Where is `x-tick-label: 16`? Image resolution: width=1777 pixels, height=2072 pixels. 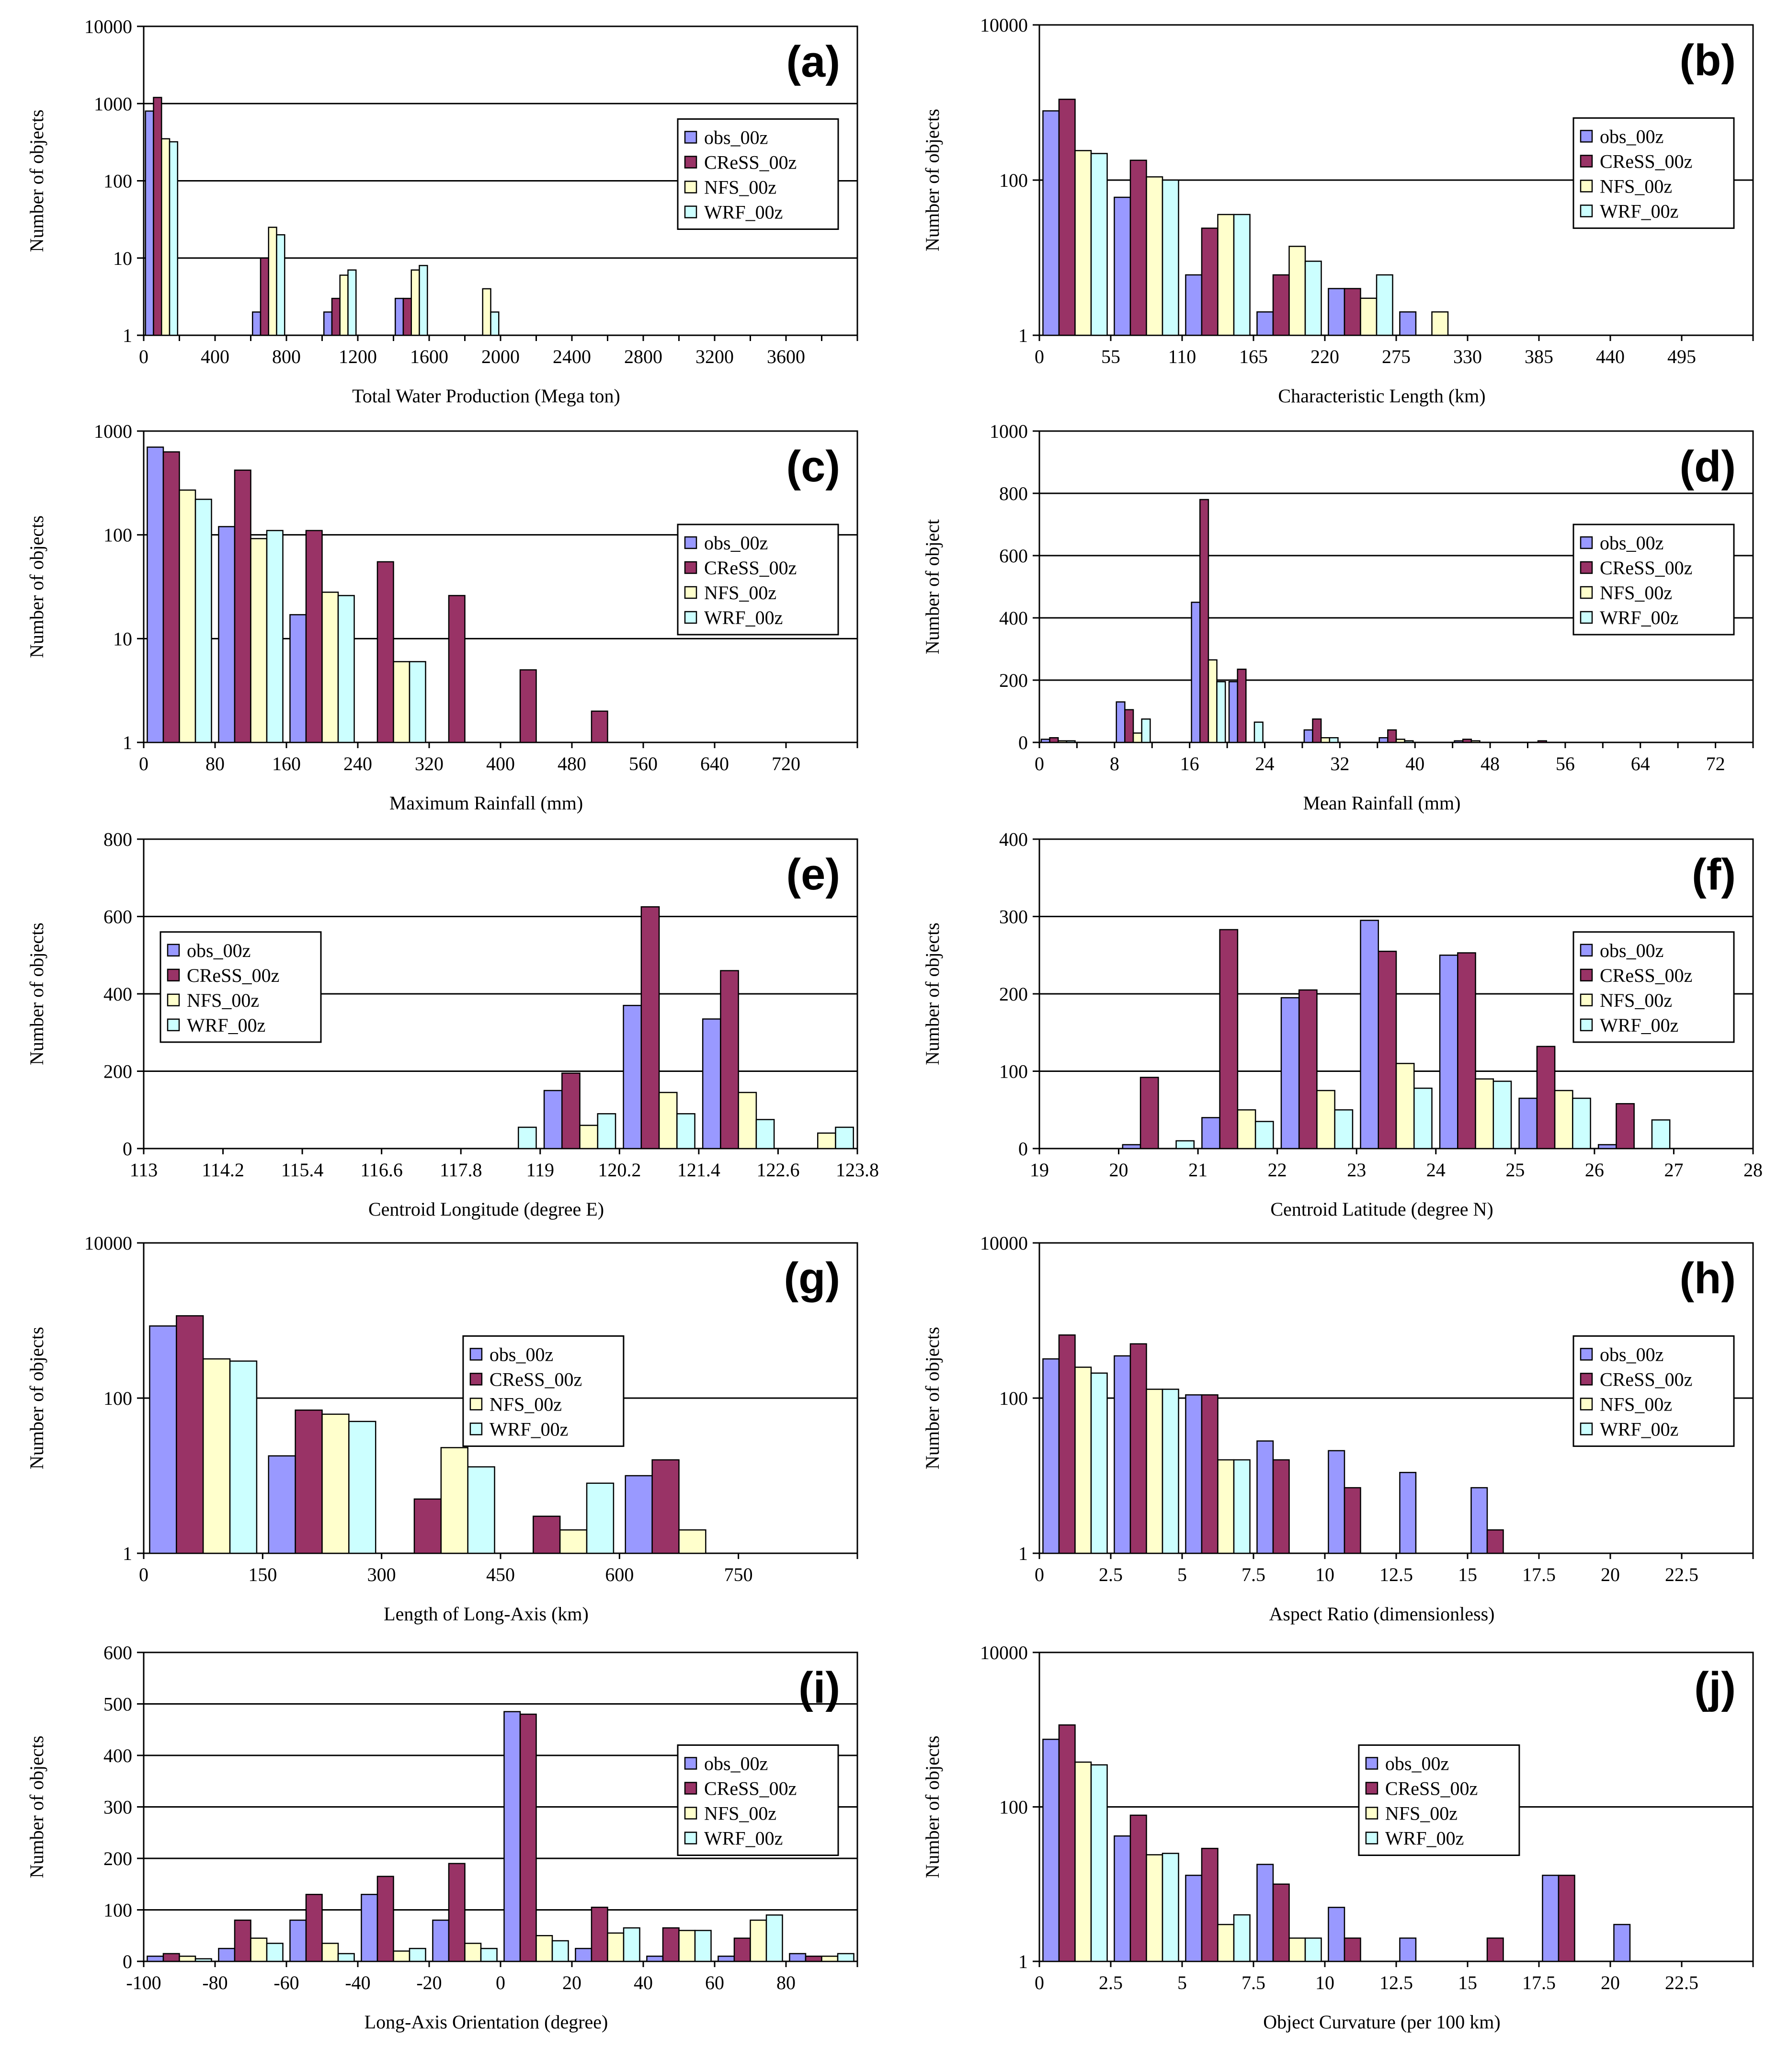
x-tick-label: 16 is located at coordinates (1190, 763).